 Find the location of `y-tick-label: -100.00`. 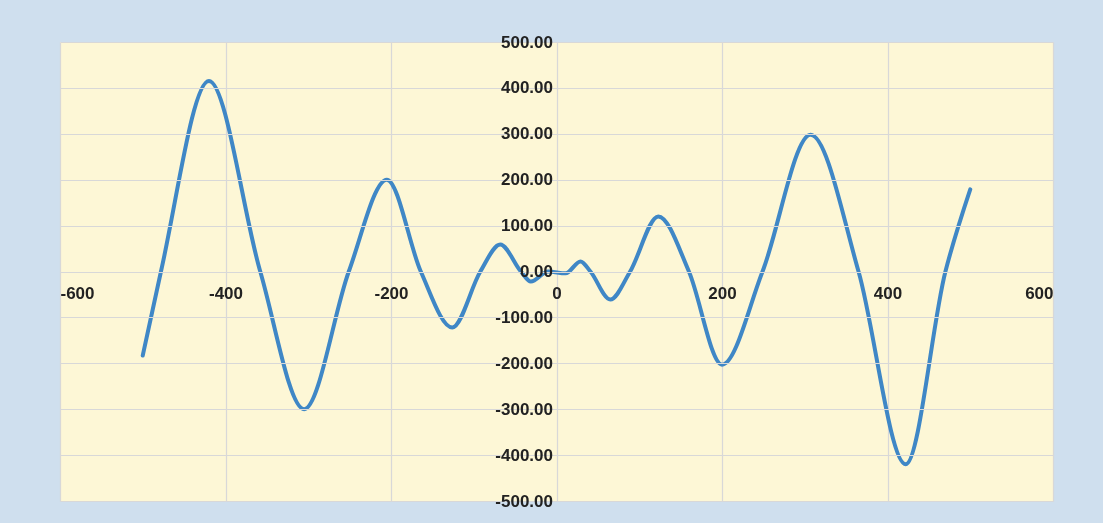

y-tick-label: -100.00 is located at coordinates (524, 317).